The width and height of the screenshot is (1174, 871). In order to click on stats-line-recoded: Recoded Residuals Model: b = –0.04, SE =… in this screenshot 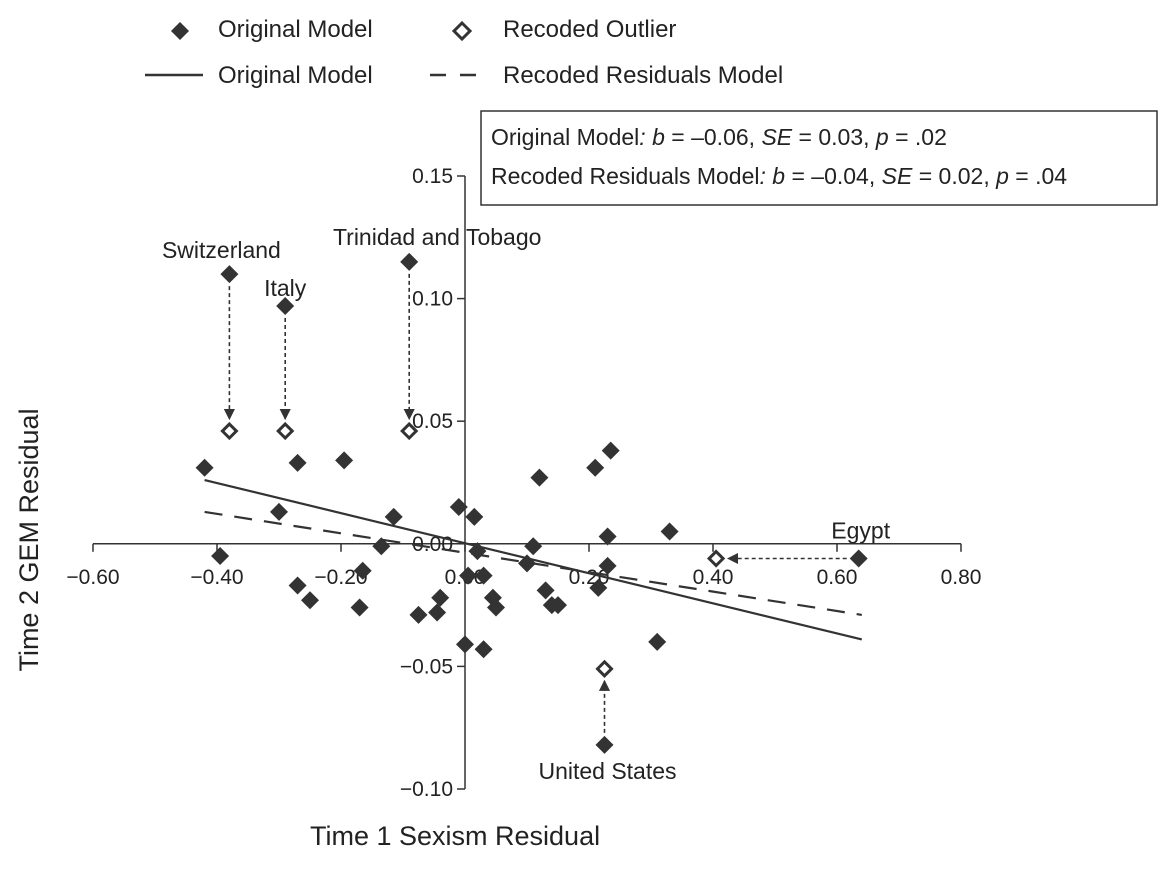, I will do `click(779, 176)`.